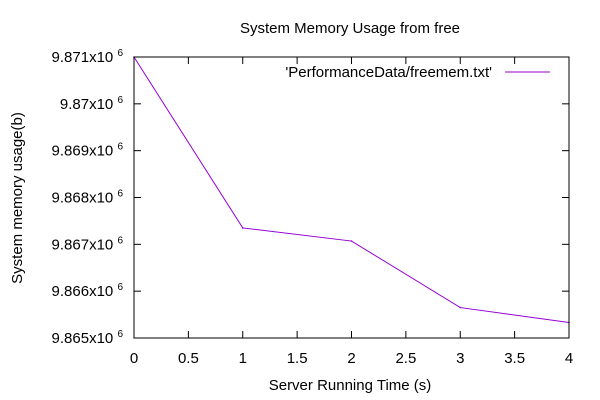  What do you see at coordinates (297, 358) in the screenshot?
I see `x-tick-label: 1.5` at bounding box center [297, 358].